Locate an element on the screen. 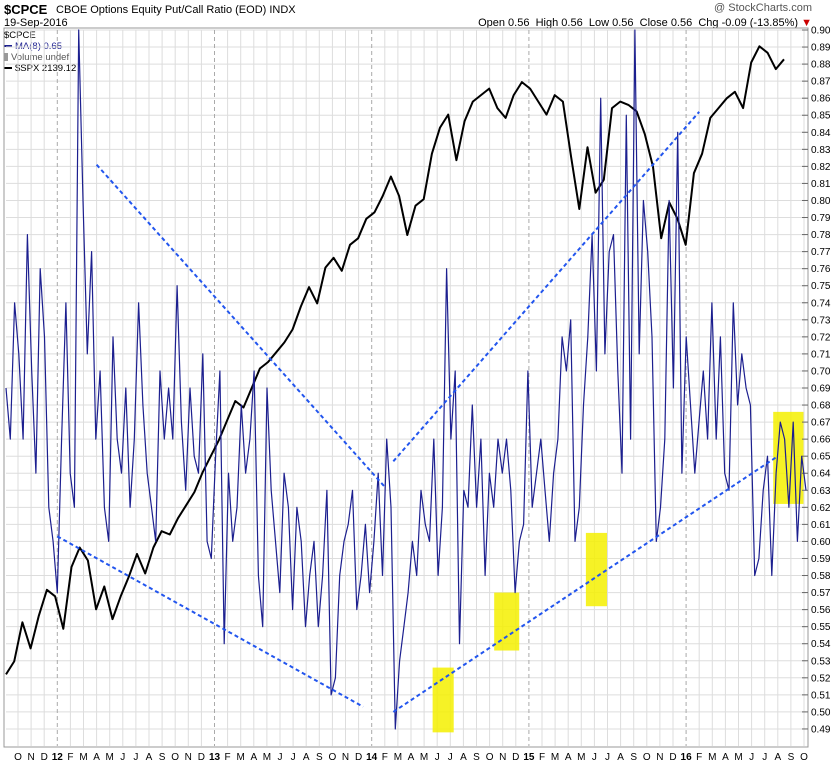 The image size is (840, 767). open-value: 0.56 is located at coordinates (519, 23).